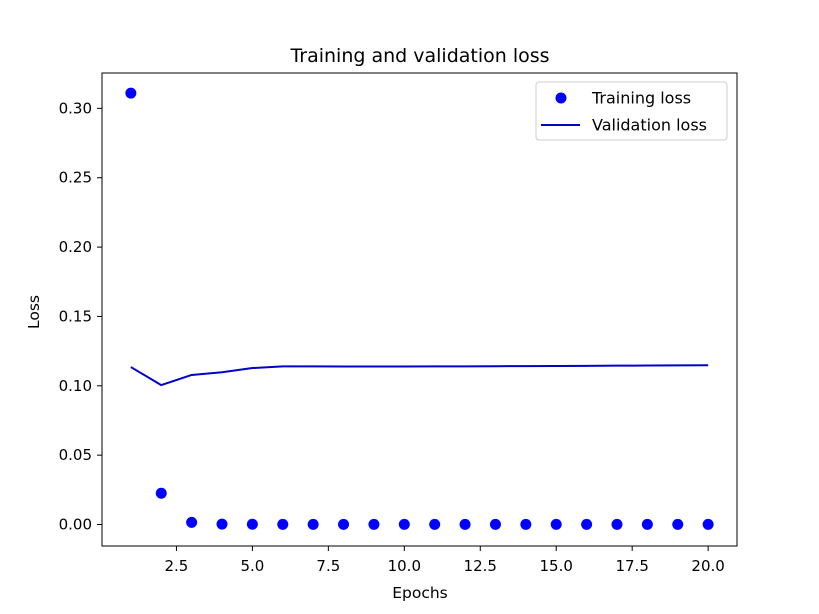  I want to click on y-tick-label: 0.15, so click(75, 316).